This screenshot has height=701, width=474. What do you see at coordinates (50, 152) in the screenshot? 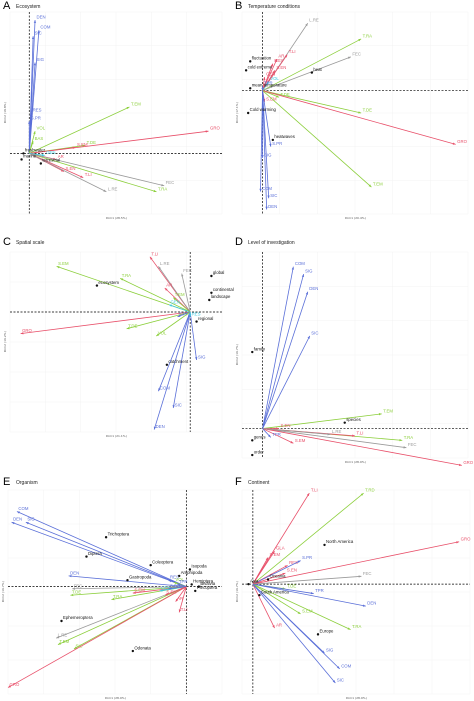
I see `vector-label: GEN` at bounding box center [50, 152].